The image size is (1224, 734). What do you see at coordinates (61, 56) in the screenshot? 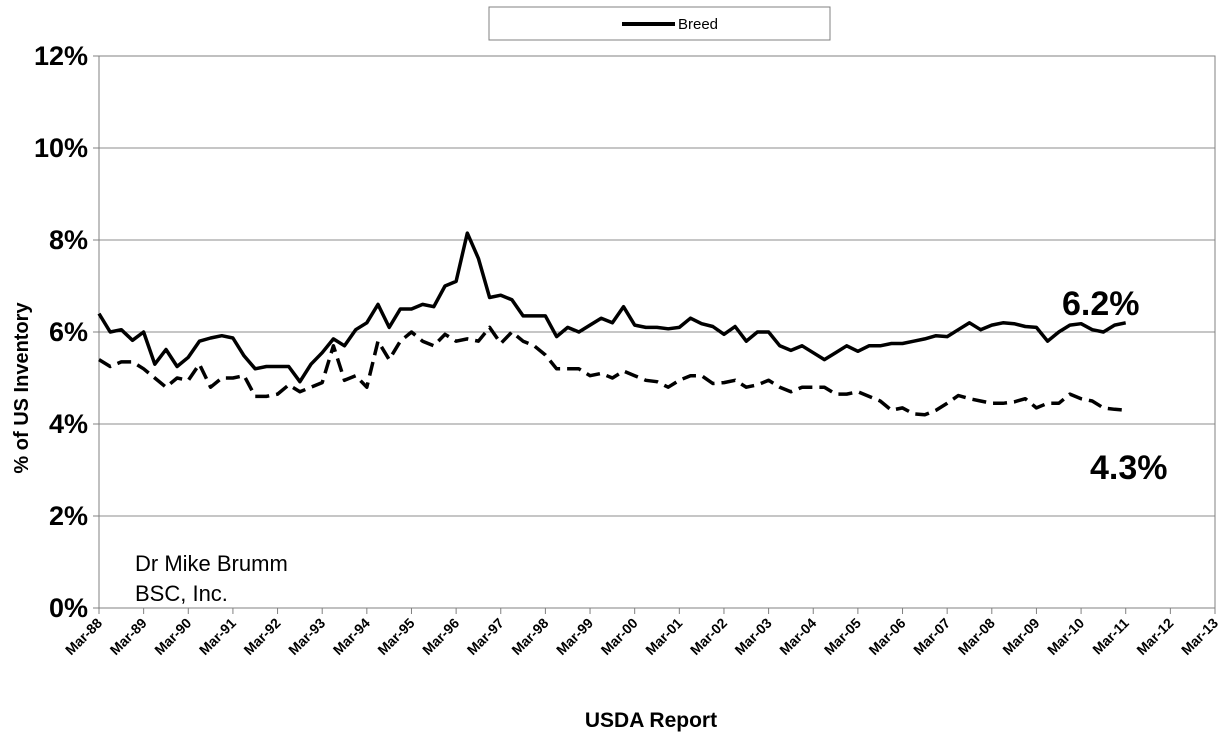
I see `y-tick-label: 12%` at bounding box center [61, 56].